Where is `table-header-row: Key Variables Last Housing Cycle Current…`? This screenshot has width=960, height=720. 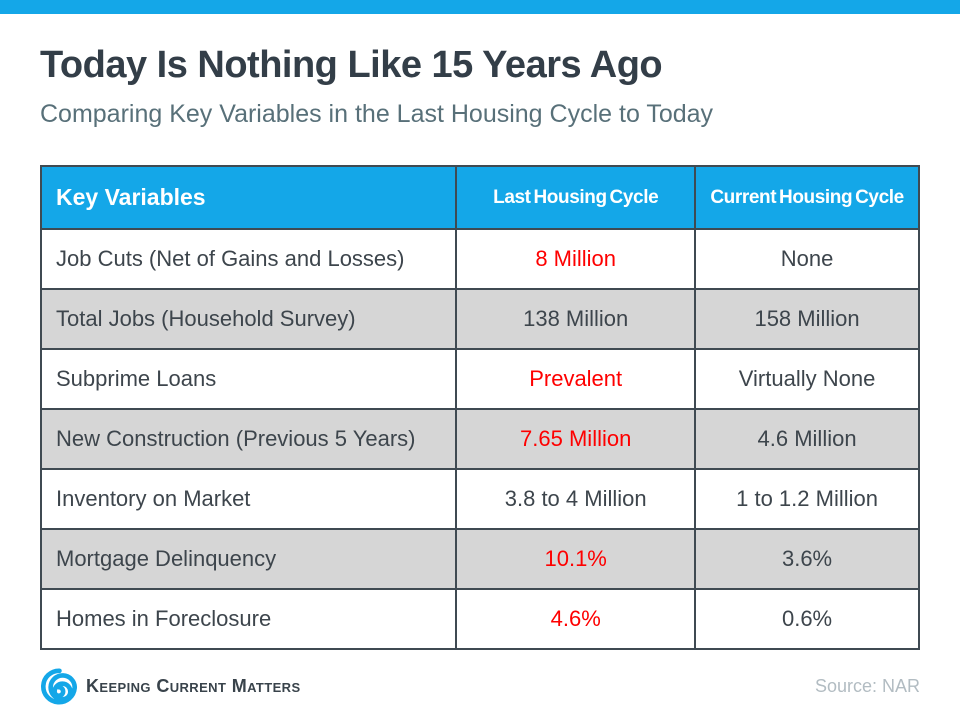
table-header-row: Key Variables Last Housing Cycle Current… is located at coordinates (479, 198).